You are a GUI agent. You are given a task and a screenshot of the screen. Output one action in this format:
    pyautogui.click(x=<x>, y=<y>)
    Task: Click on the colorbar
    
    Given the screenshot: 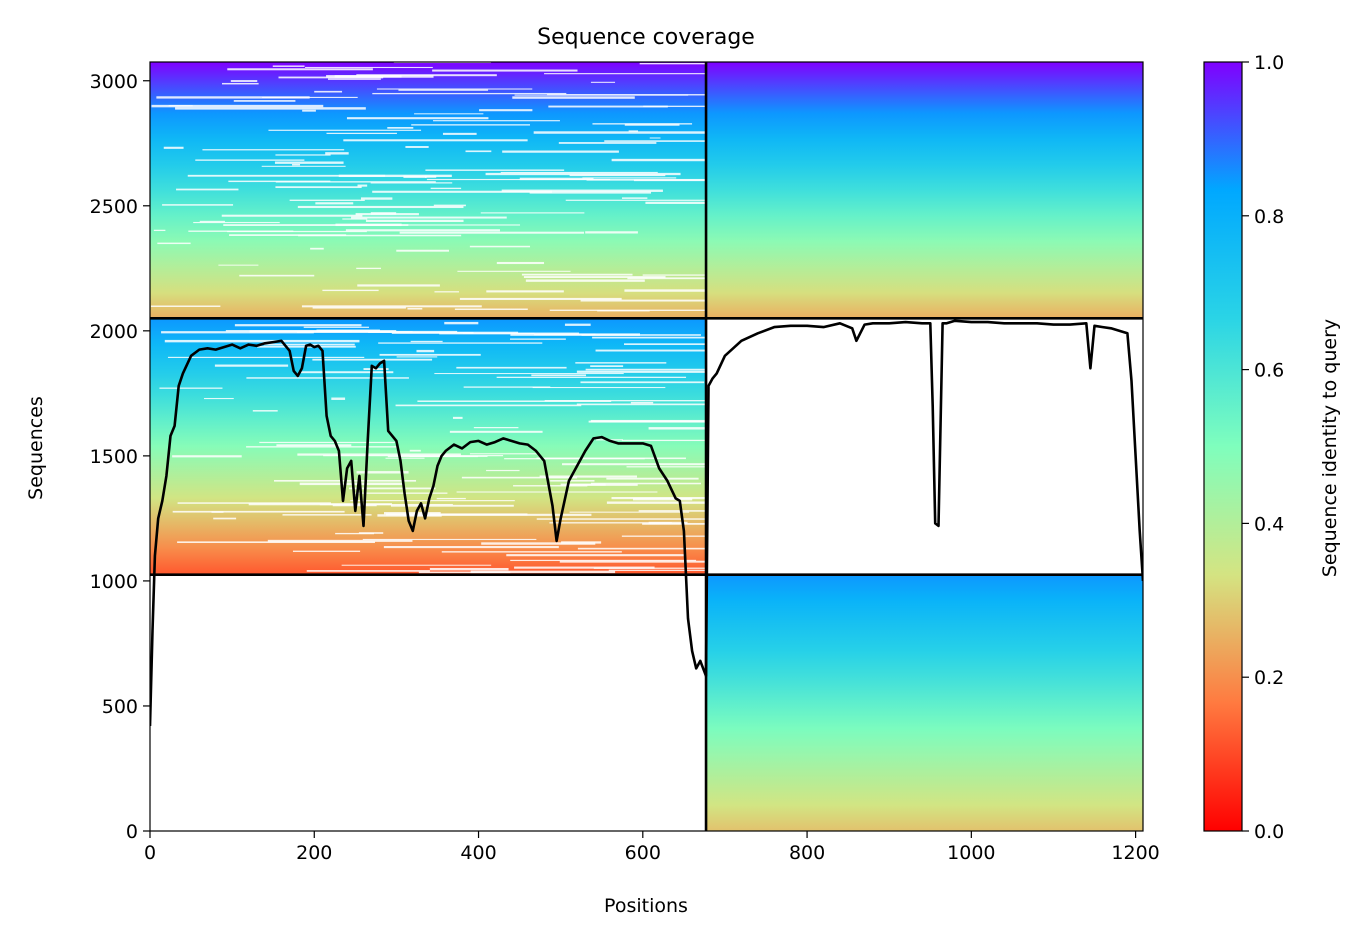 What is the action you would take?
    pyautogui.click(x=1223, y=446)
    